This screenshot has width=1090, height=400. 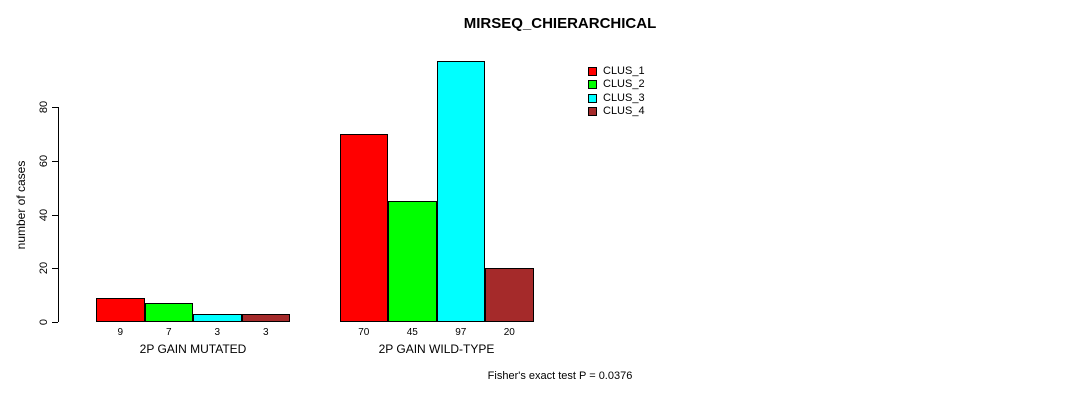 I want to click on bar-value-label: 9, so click(x=120, y=332).